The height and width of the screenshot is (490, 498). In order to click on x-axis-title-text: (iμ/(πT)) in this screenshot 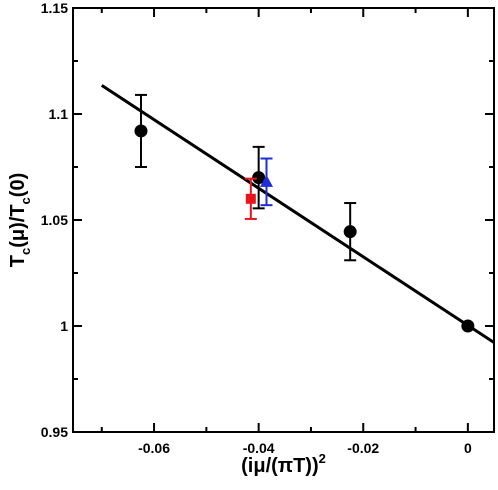, I will do `click(280, 466)`.